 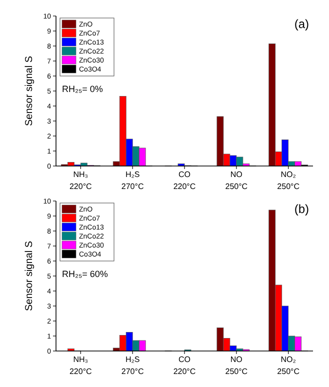 What do you see at coordinates (301, 24) in the screenshot?
I see `annotation: (a)` at bounding box center [301, 24].